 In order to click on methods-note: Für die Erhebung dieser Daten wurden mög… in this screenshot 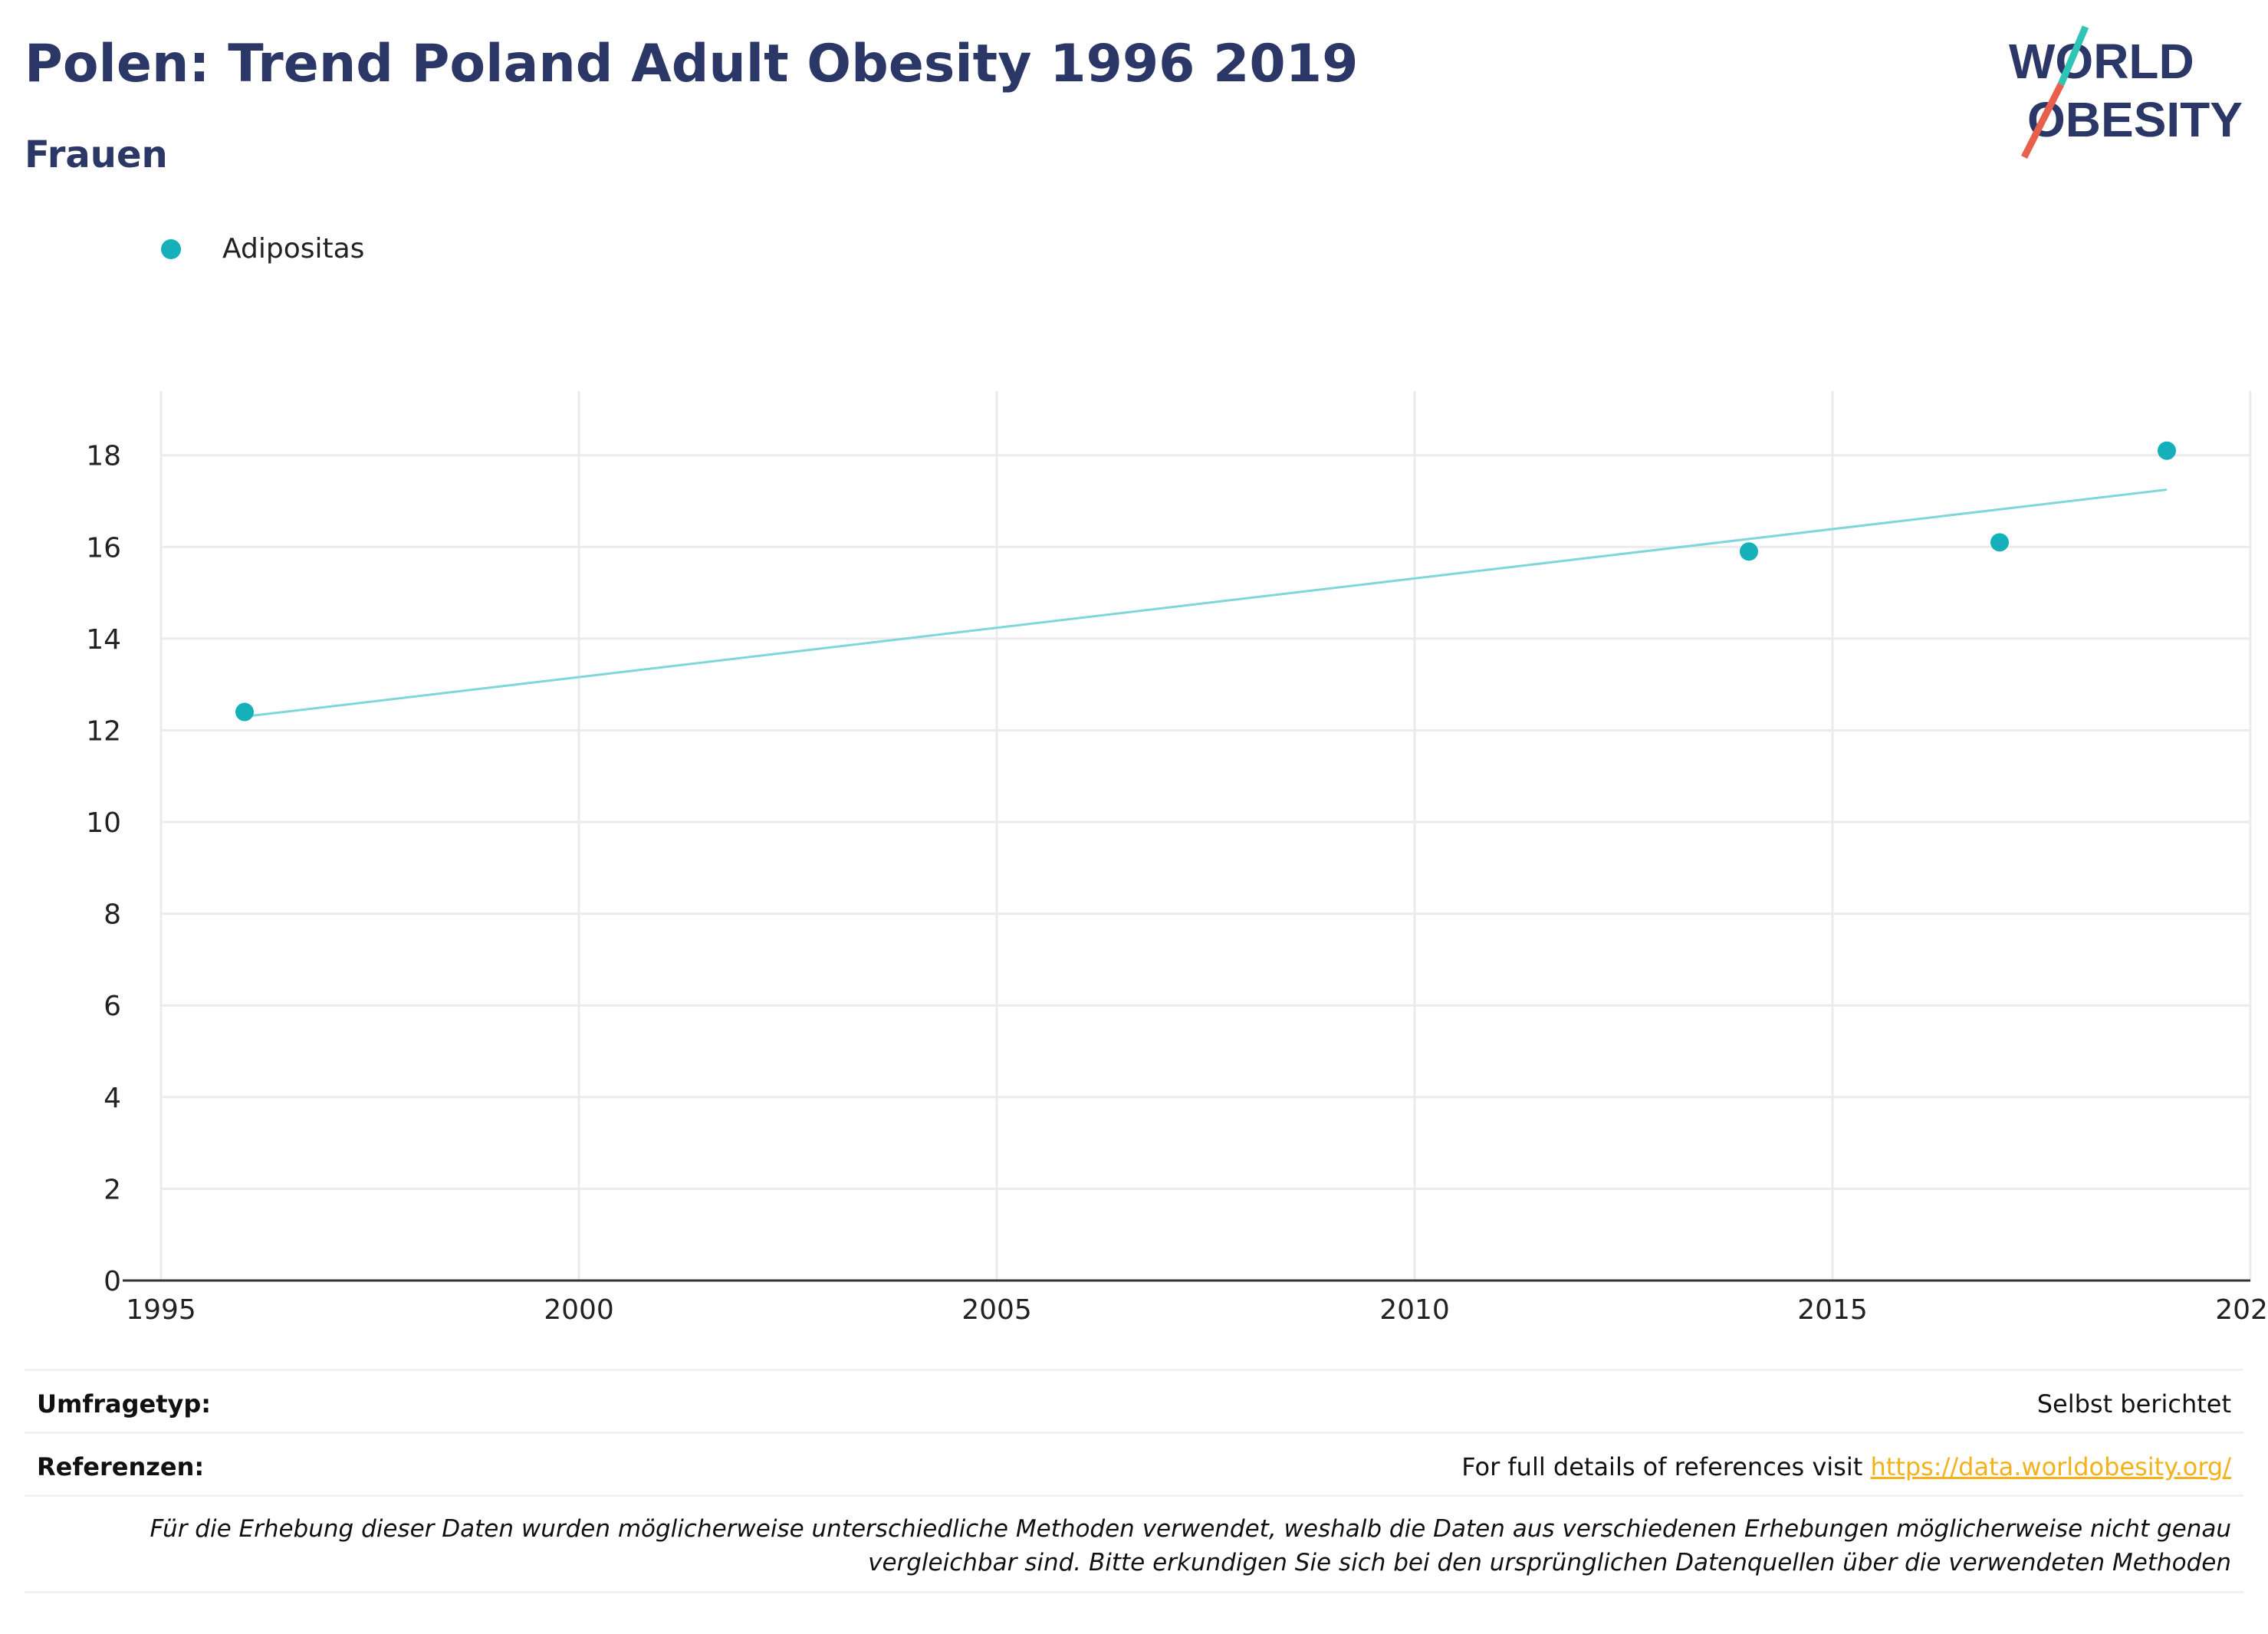, I will do `click(1190, 1546)`.